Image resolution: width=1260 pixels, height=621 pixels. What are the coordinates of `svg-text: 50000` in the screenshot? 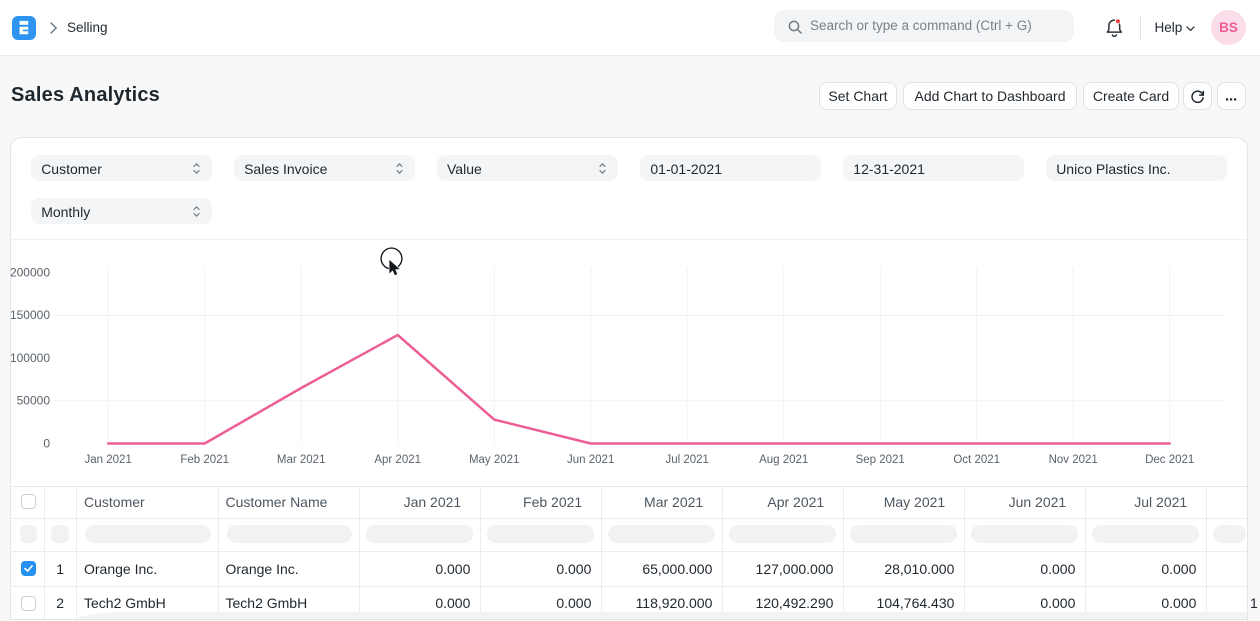 It's located at (34, 401).